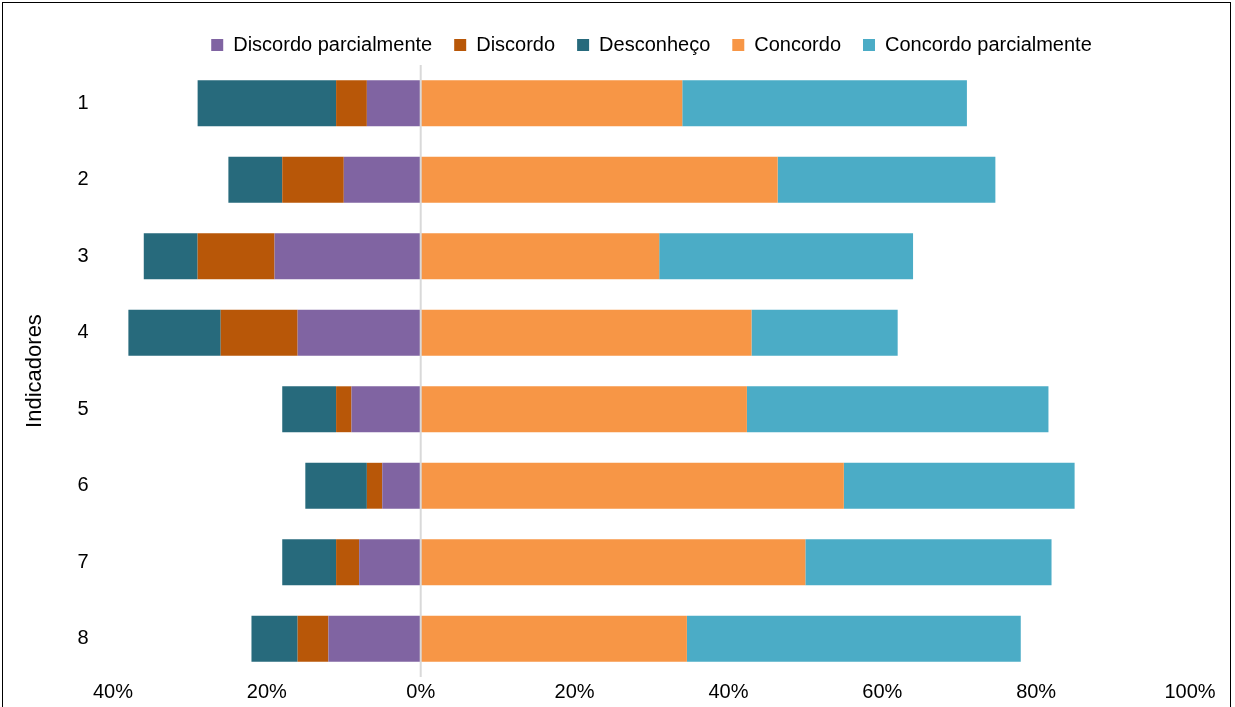 This screenshot has width=1235, height=707. I want to click on y-tick-label: 7, so click(83, 560).